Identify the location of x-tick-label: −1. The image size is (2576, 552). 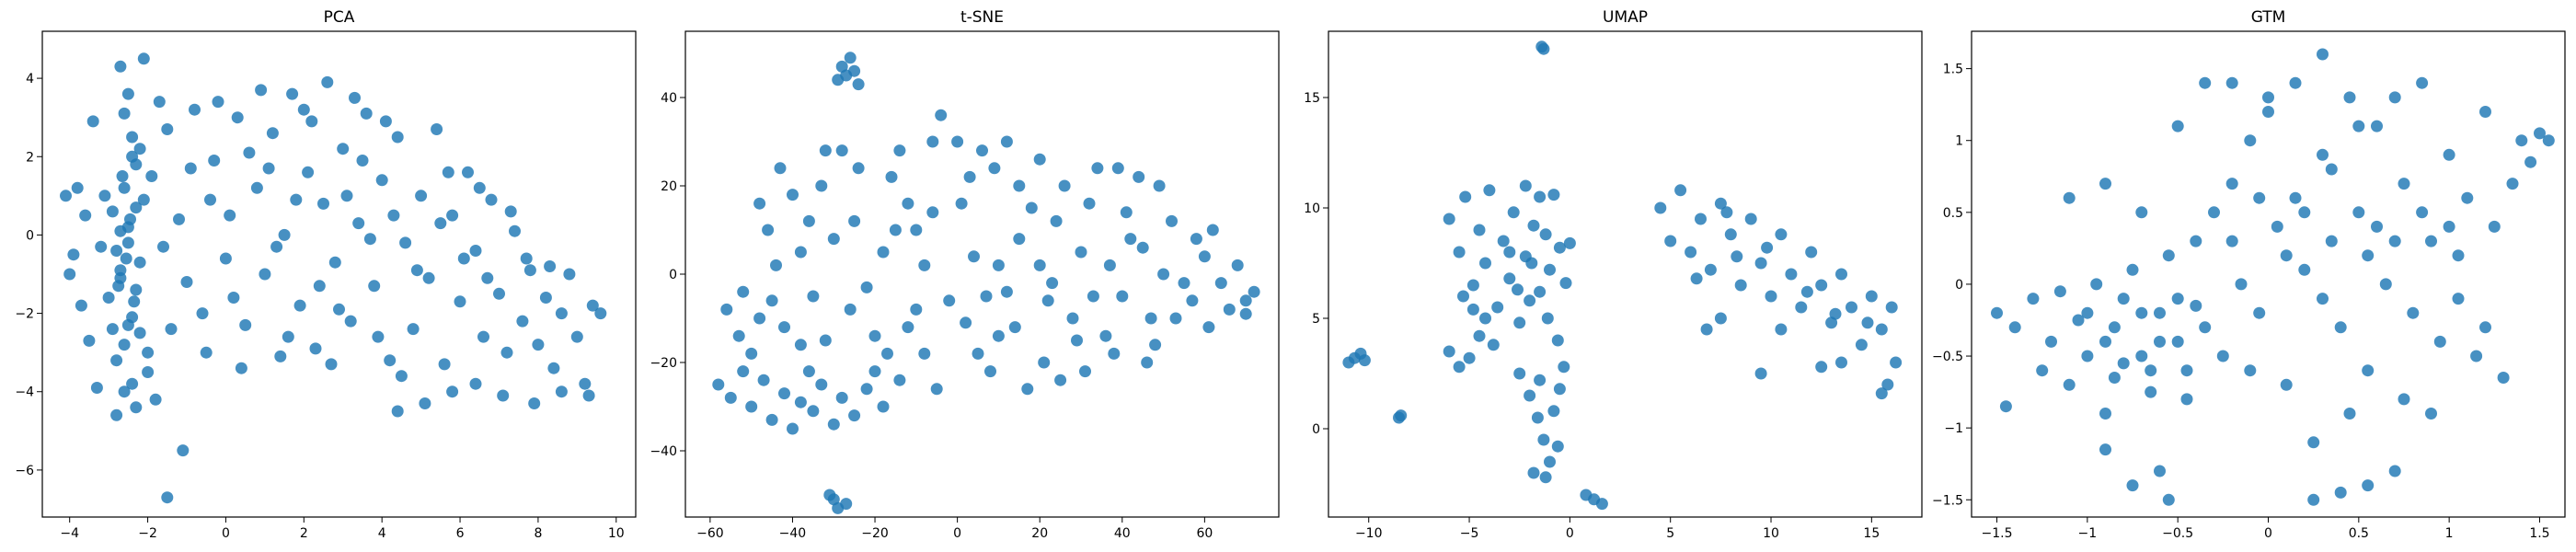
(2088, 533).